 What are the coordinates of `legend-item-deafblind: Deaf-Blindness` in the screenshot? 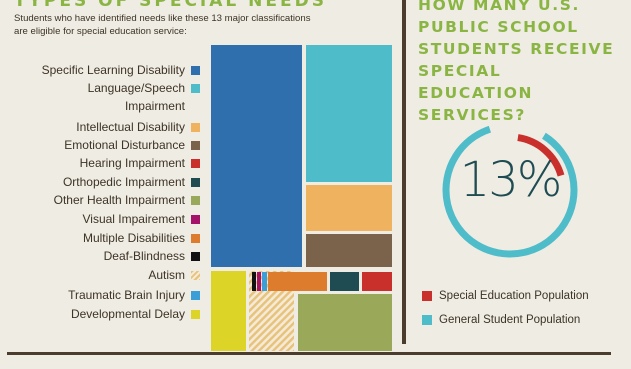 It's located at (100, 257).